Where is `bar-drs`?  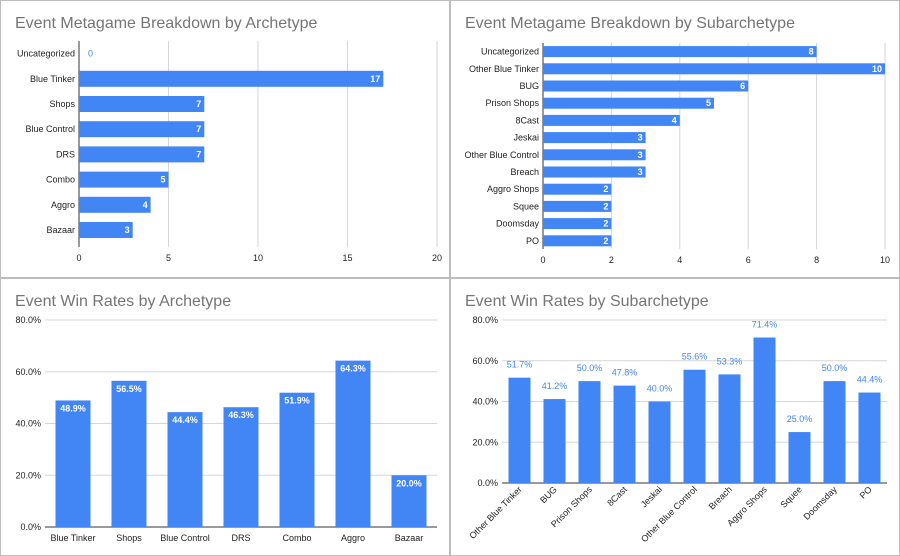 bar-drs is located at coordinates (241, 467).